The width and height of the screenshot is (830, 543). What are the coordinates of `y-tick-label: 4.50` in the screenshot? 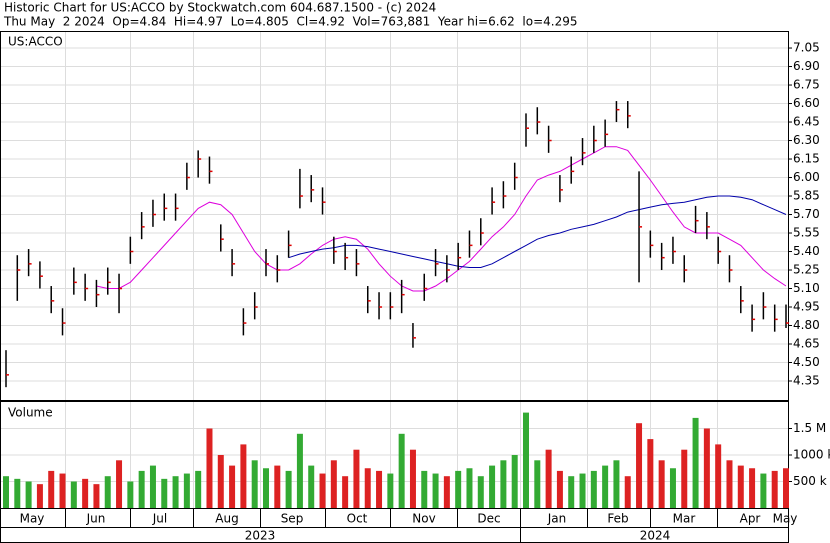 It's located at (806, 362).